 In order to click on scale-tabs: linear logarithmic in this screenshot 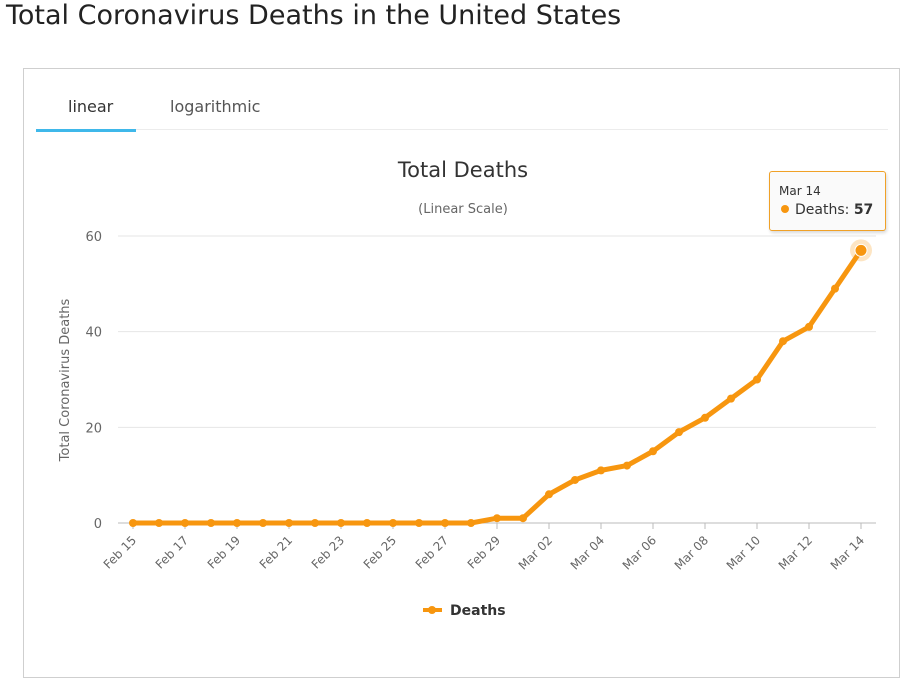, I will do `click(462, 100)`.